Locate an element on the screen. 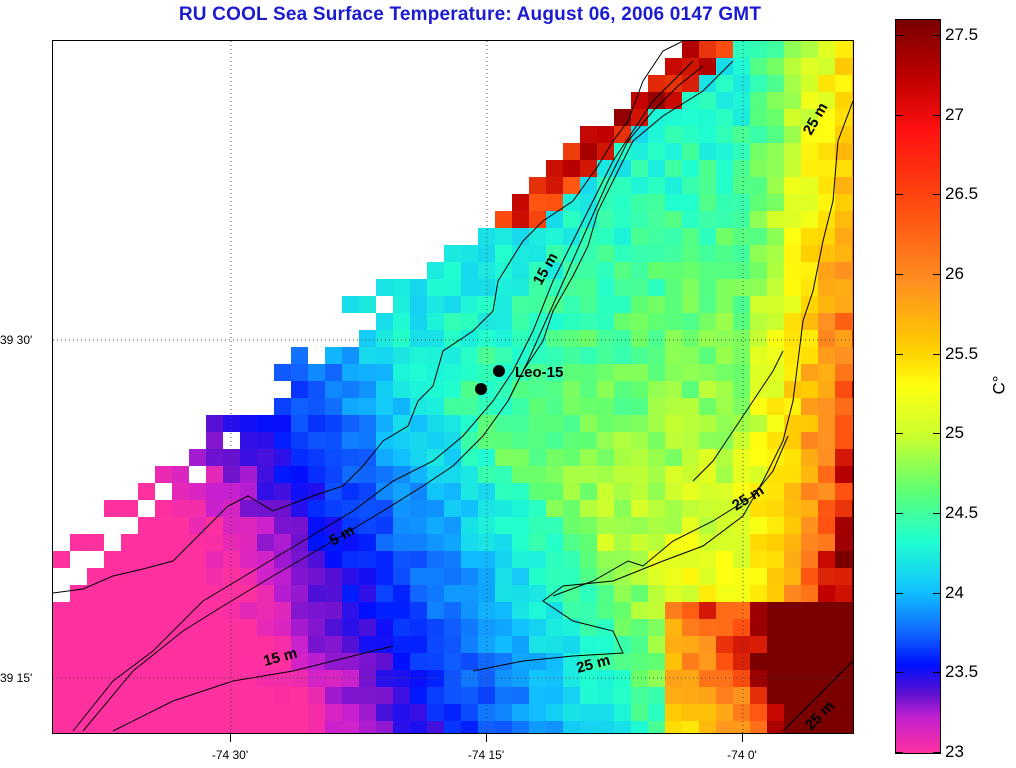  colorbar-tick-label: 24.5 is located at coordinates (962, 512).